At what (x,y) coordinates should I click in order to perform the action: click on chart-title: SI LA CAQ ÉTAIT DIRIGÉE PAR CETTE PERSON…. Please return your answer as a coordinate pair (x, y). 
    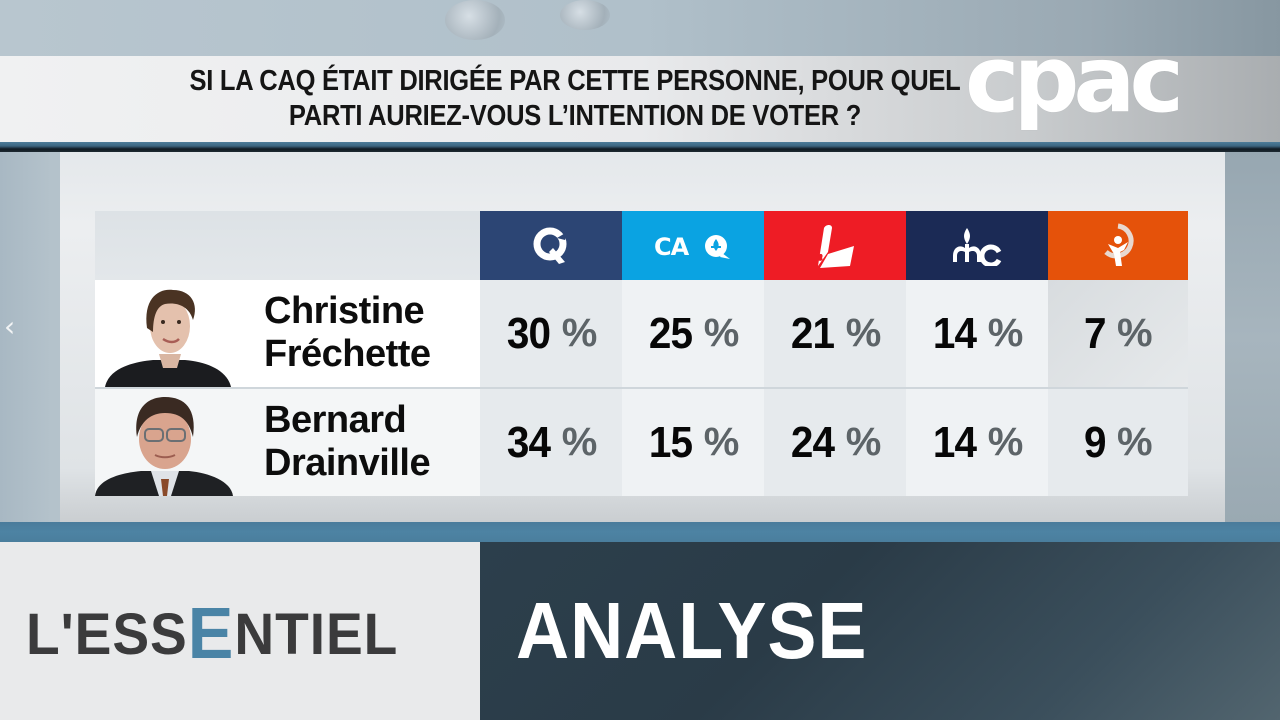
    Looking at the image, I should click on (575, 99).